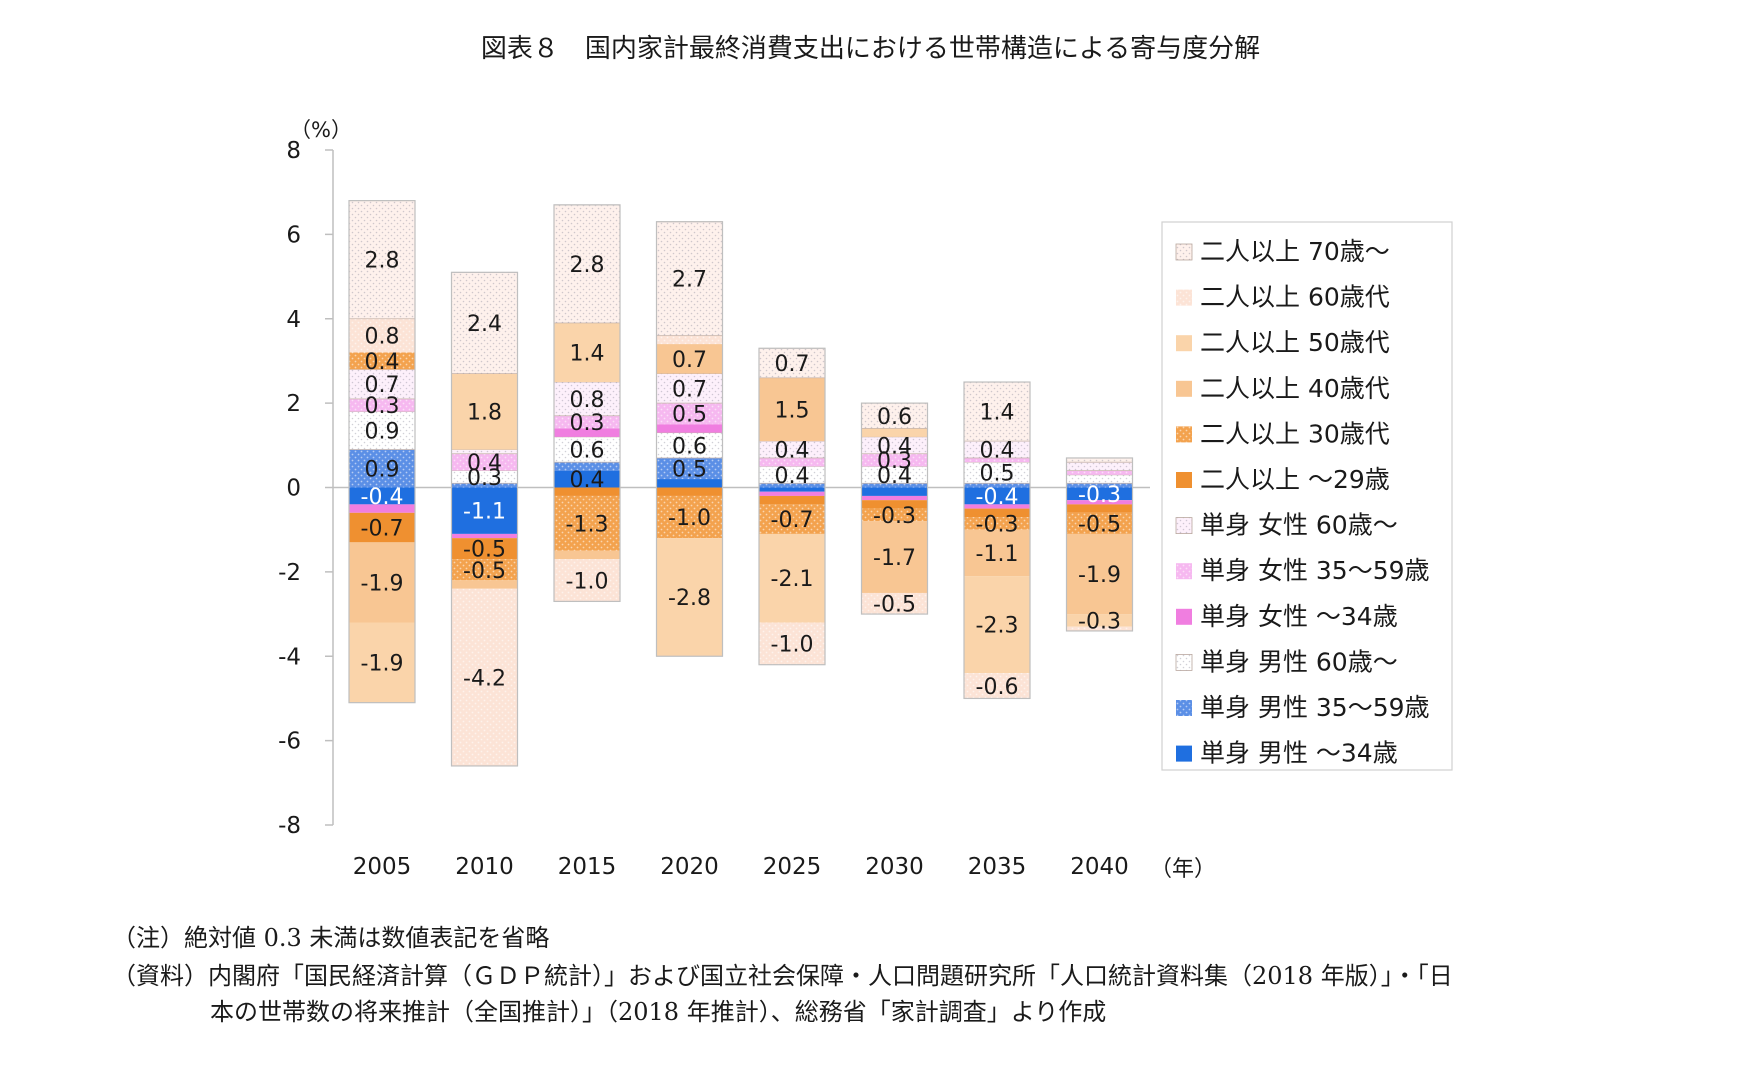  I want to click on x-tick-label: 2015, so click(587, 867).